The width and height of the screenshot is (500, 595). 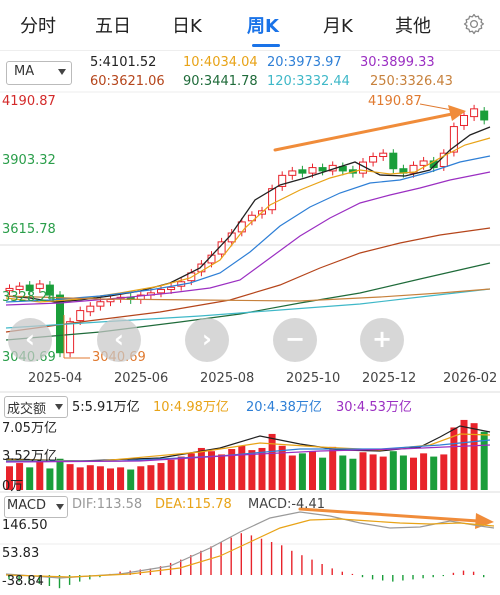 I want to click on volume-axis-mid: 3.52万亿, so click(x=29, y=456).